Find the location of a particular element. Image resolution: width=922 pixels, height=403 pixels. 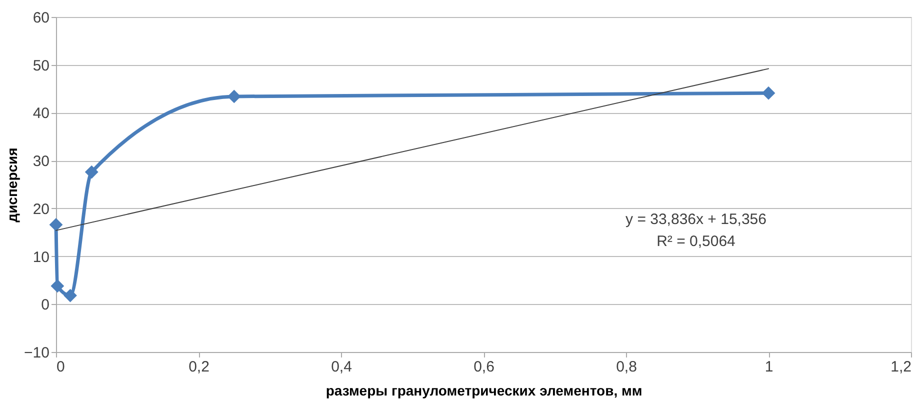

annotation: y = 33,836x + 15,356 is located at coordinates (696, 219).